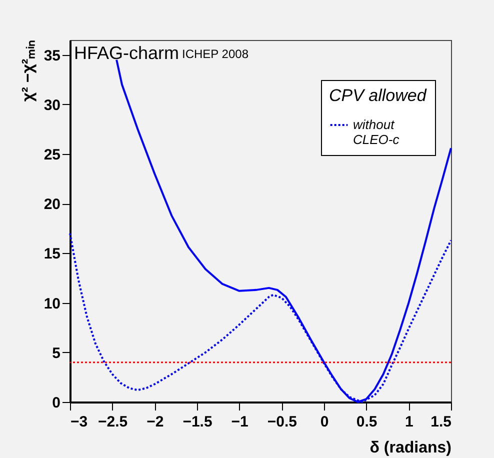  I want to click on y-tick-label: 35, so click(52, 55).